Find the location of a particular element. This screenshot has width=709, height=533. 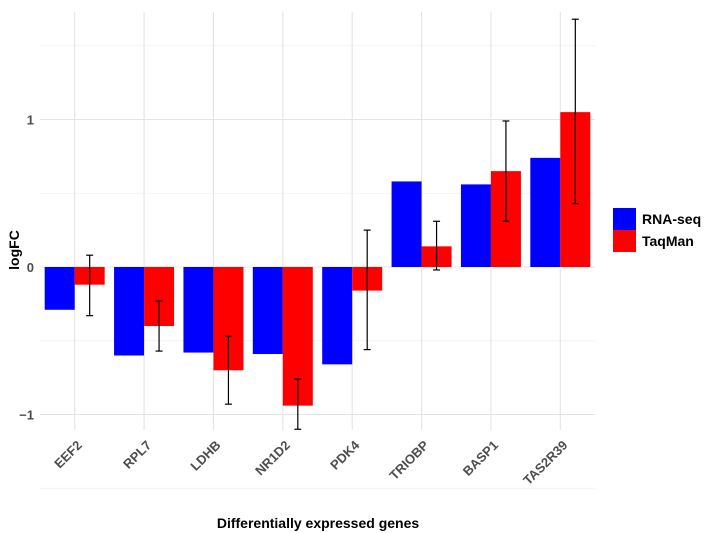

bar-rna-seq-nr1d2 is located at coordinates (267, 311).